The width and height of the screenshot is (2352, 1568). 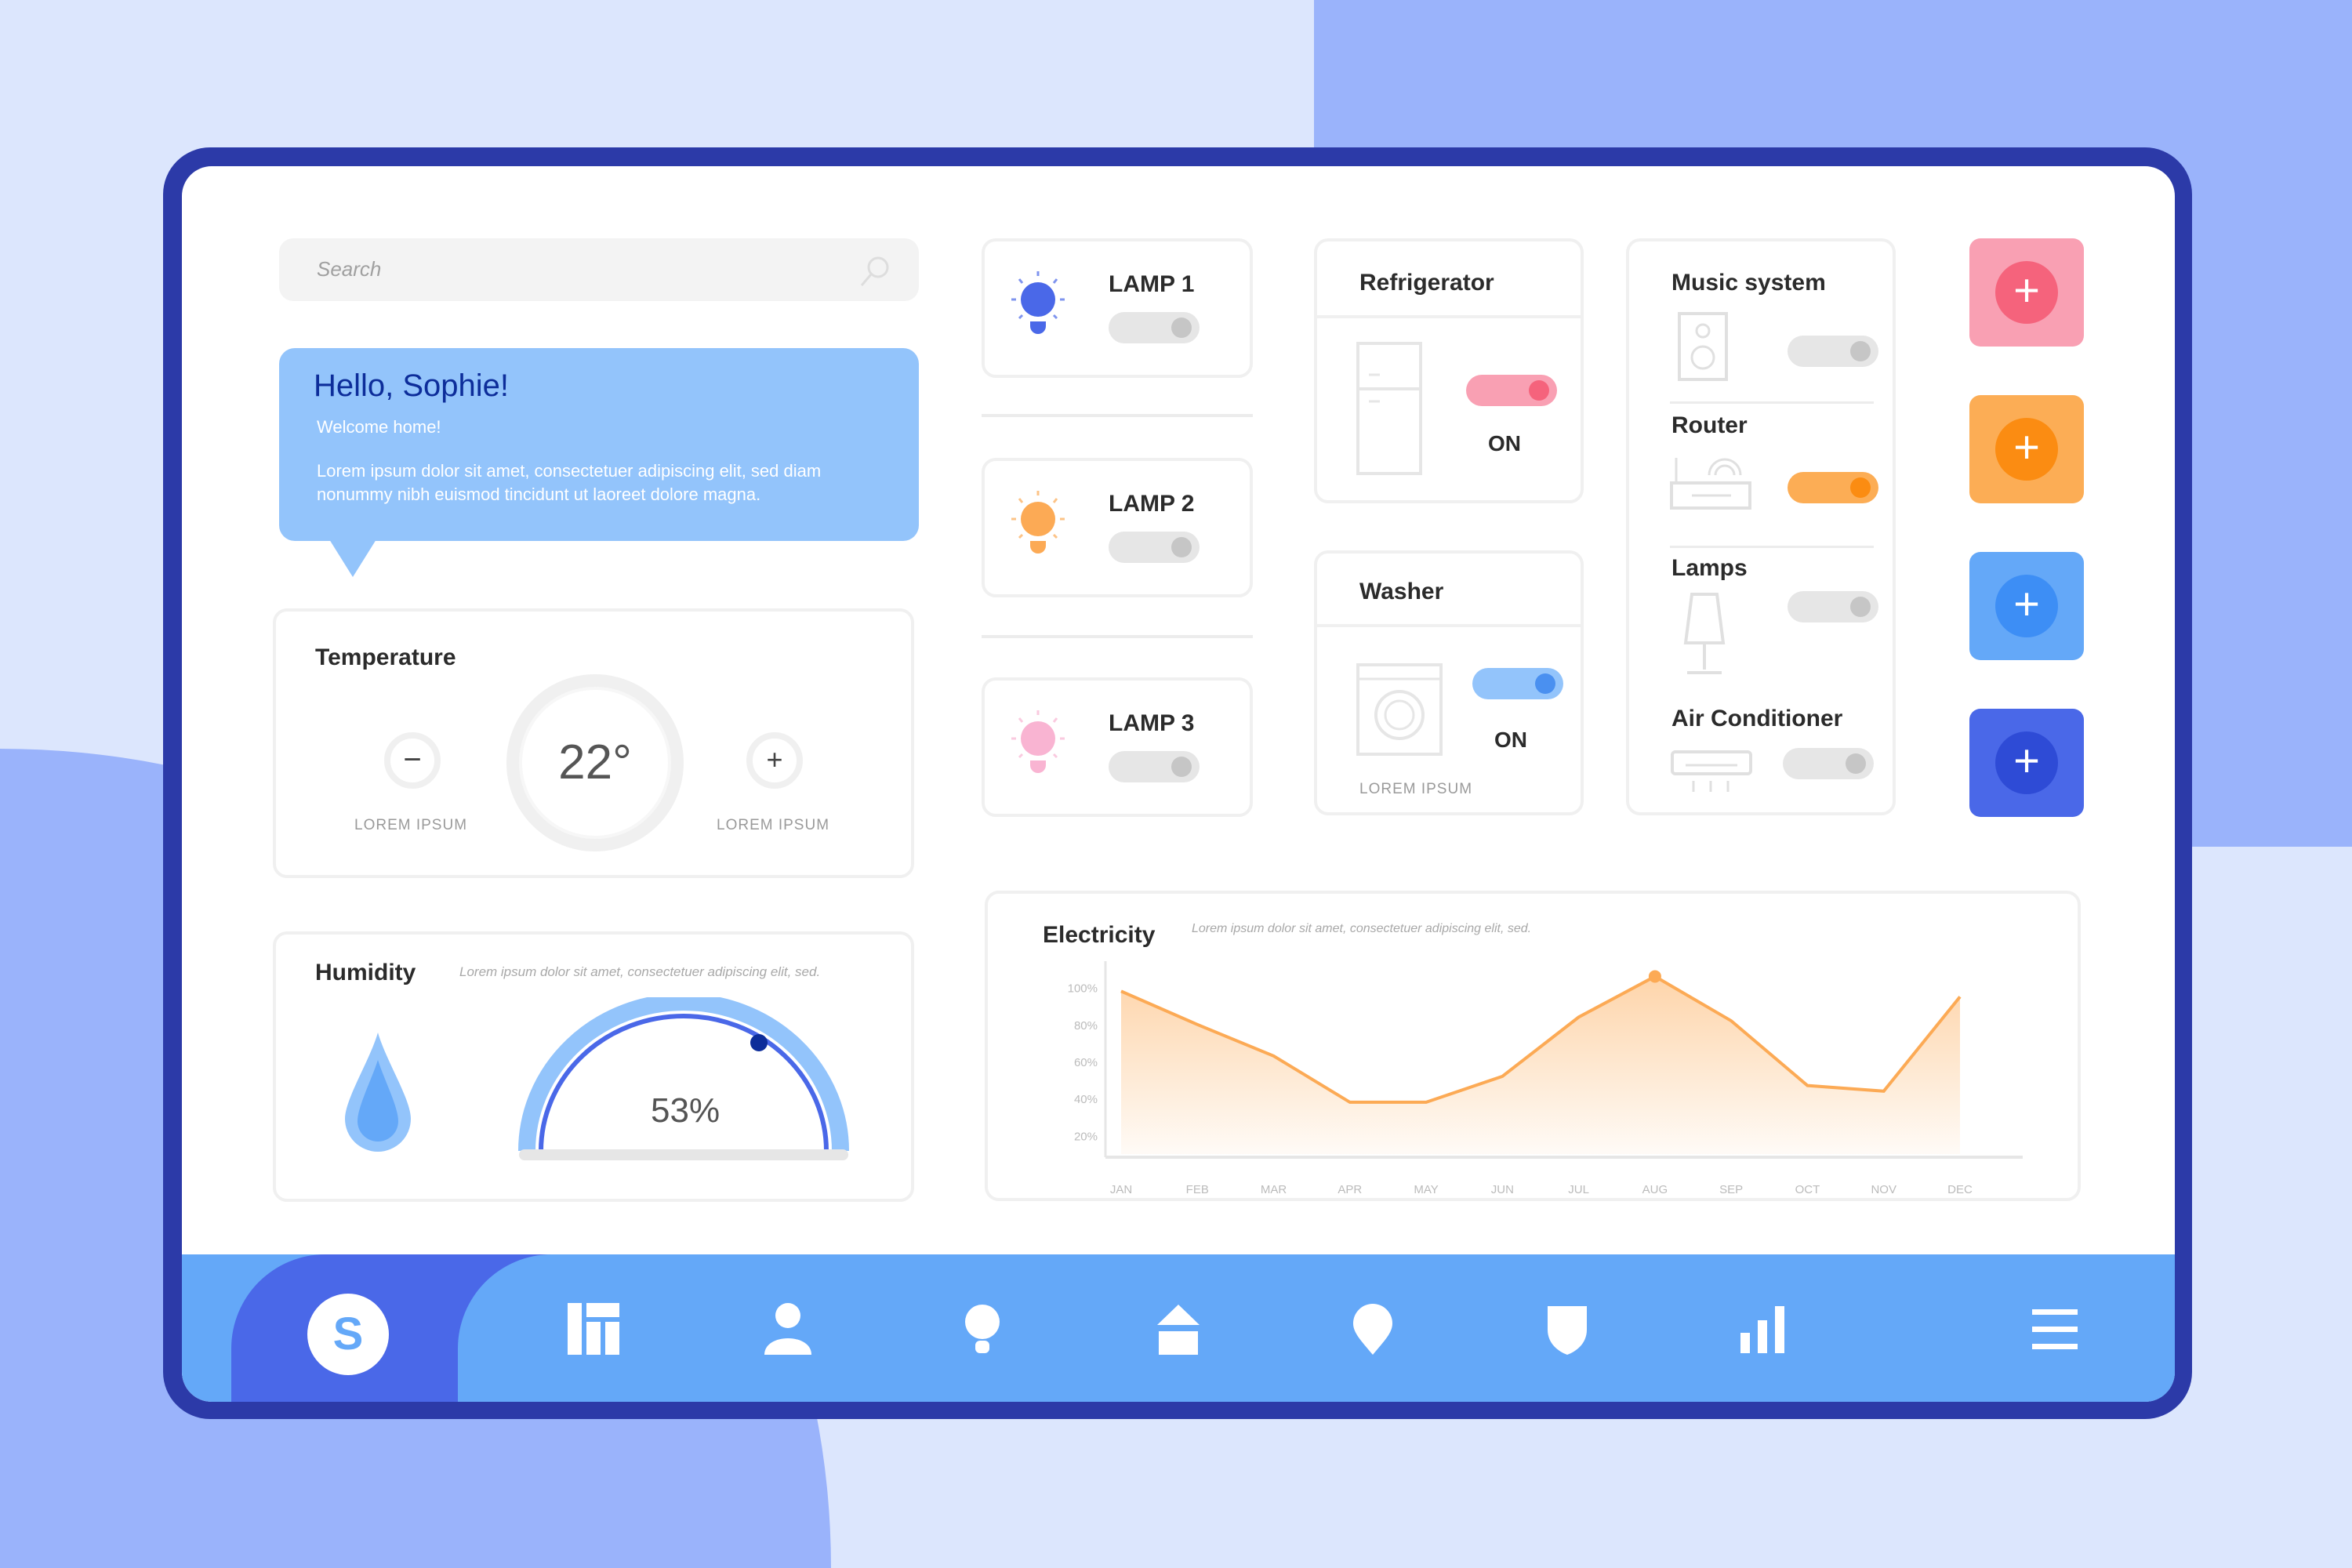 What do you see at coordinates (1197, 1189) in the screenshot?
I see `x-tick-label: FEB` at bounding box center [1197, 1189].